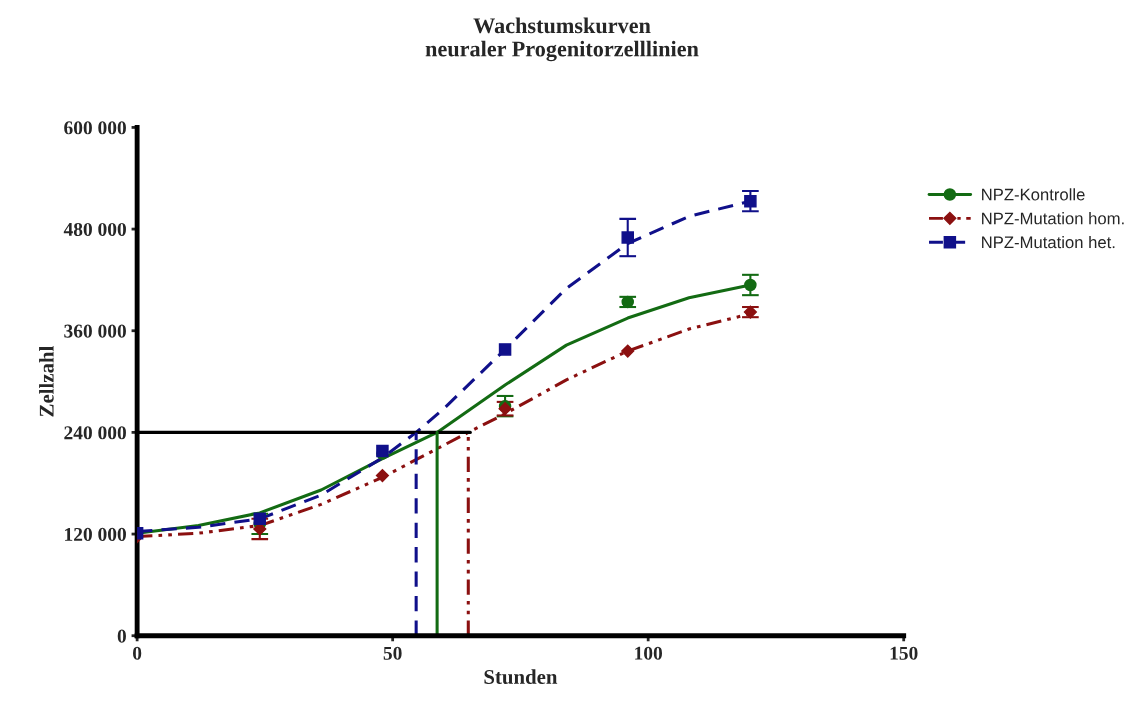 The height and width of the screenshot is (704, 1124). Describe the element at coordinates (562, 39) in the screenshot. I see `chart-title: Wachstumskurven neuraler Progenitorzelllinien` at that location.